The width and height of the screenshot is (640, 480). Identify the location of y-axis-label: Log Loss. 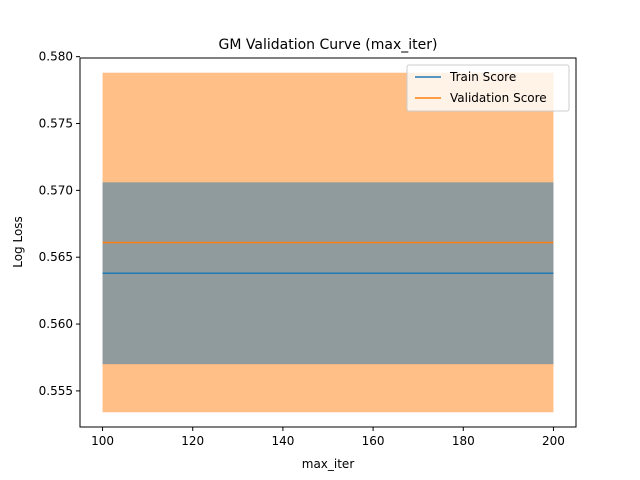
(18, 242).